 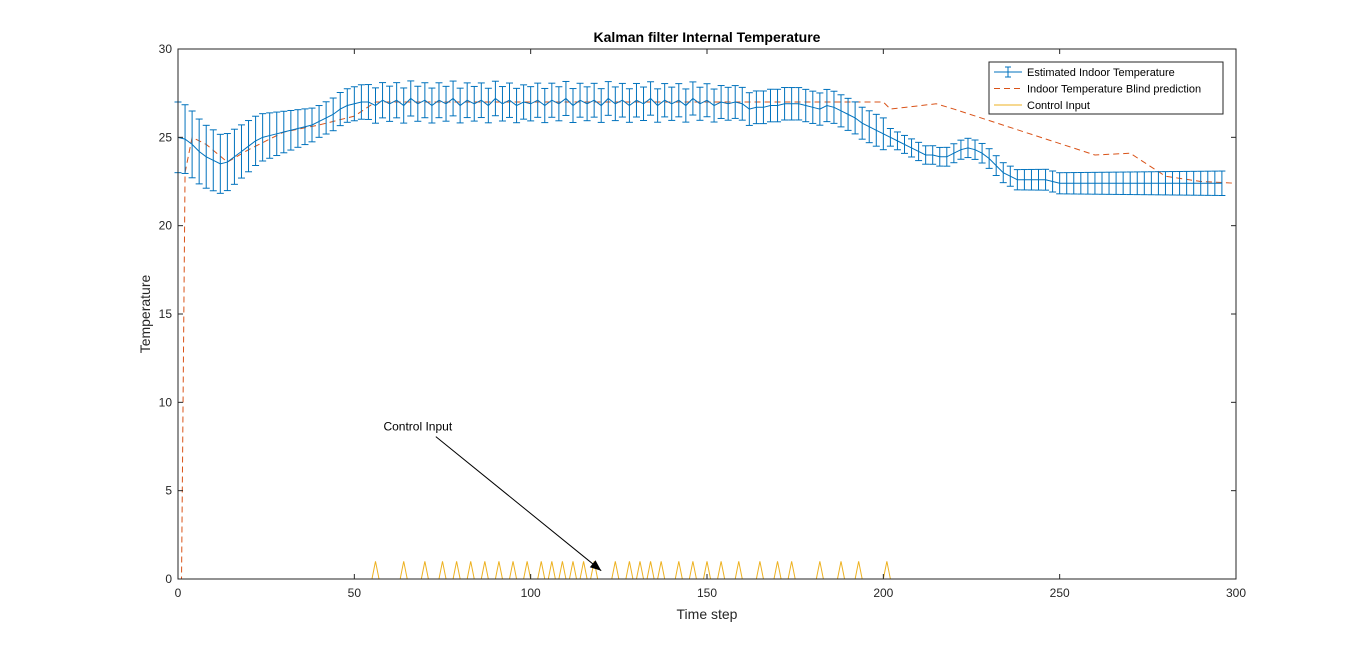 What do you see at coordinates (707, 614) in the screenshot?
I see `x-axis-label: Time step` at bounding box center [707, 614].